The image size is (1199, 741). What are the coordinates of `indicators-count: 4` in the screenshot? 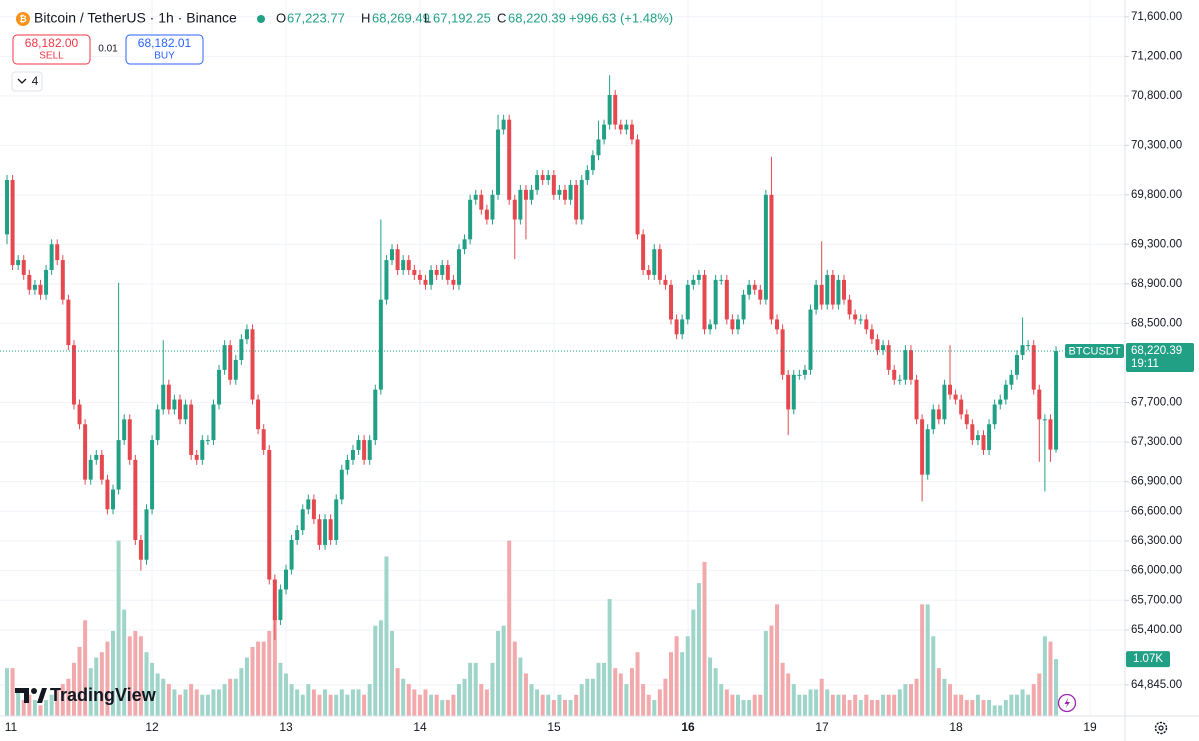 It's located at (35, 81).